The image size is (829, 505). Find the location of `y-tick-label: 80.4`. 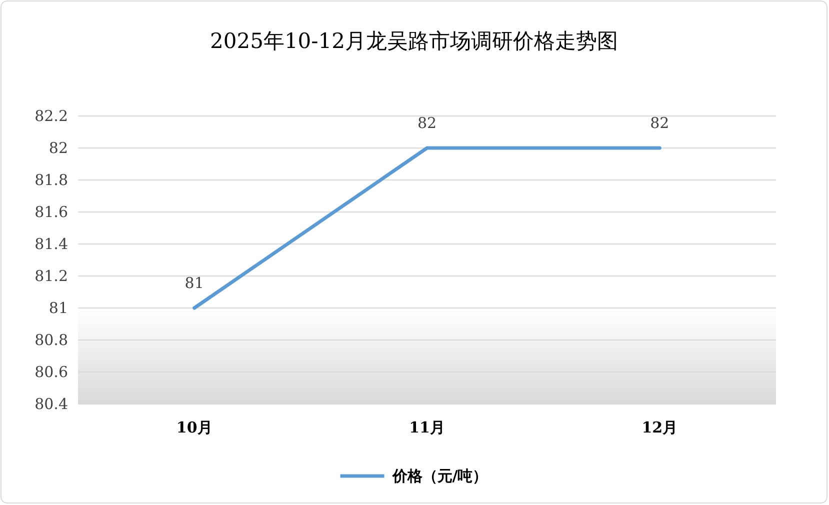

y-tick-label: 80.4 is located at coordinates (51, 403).